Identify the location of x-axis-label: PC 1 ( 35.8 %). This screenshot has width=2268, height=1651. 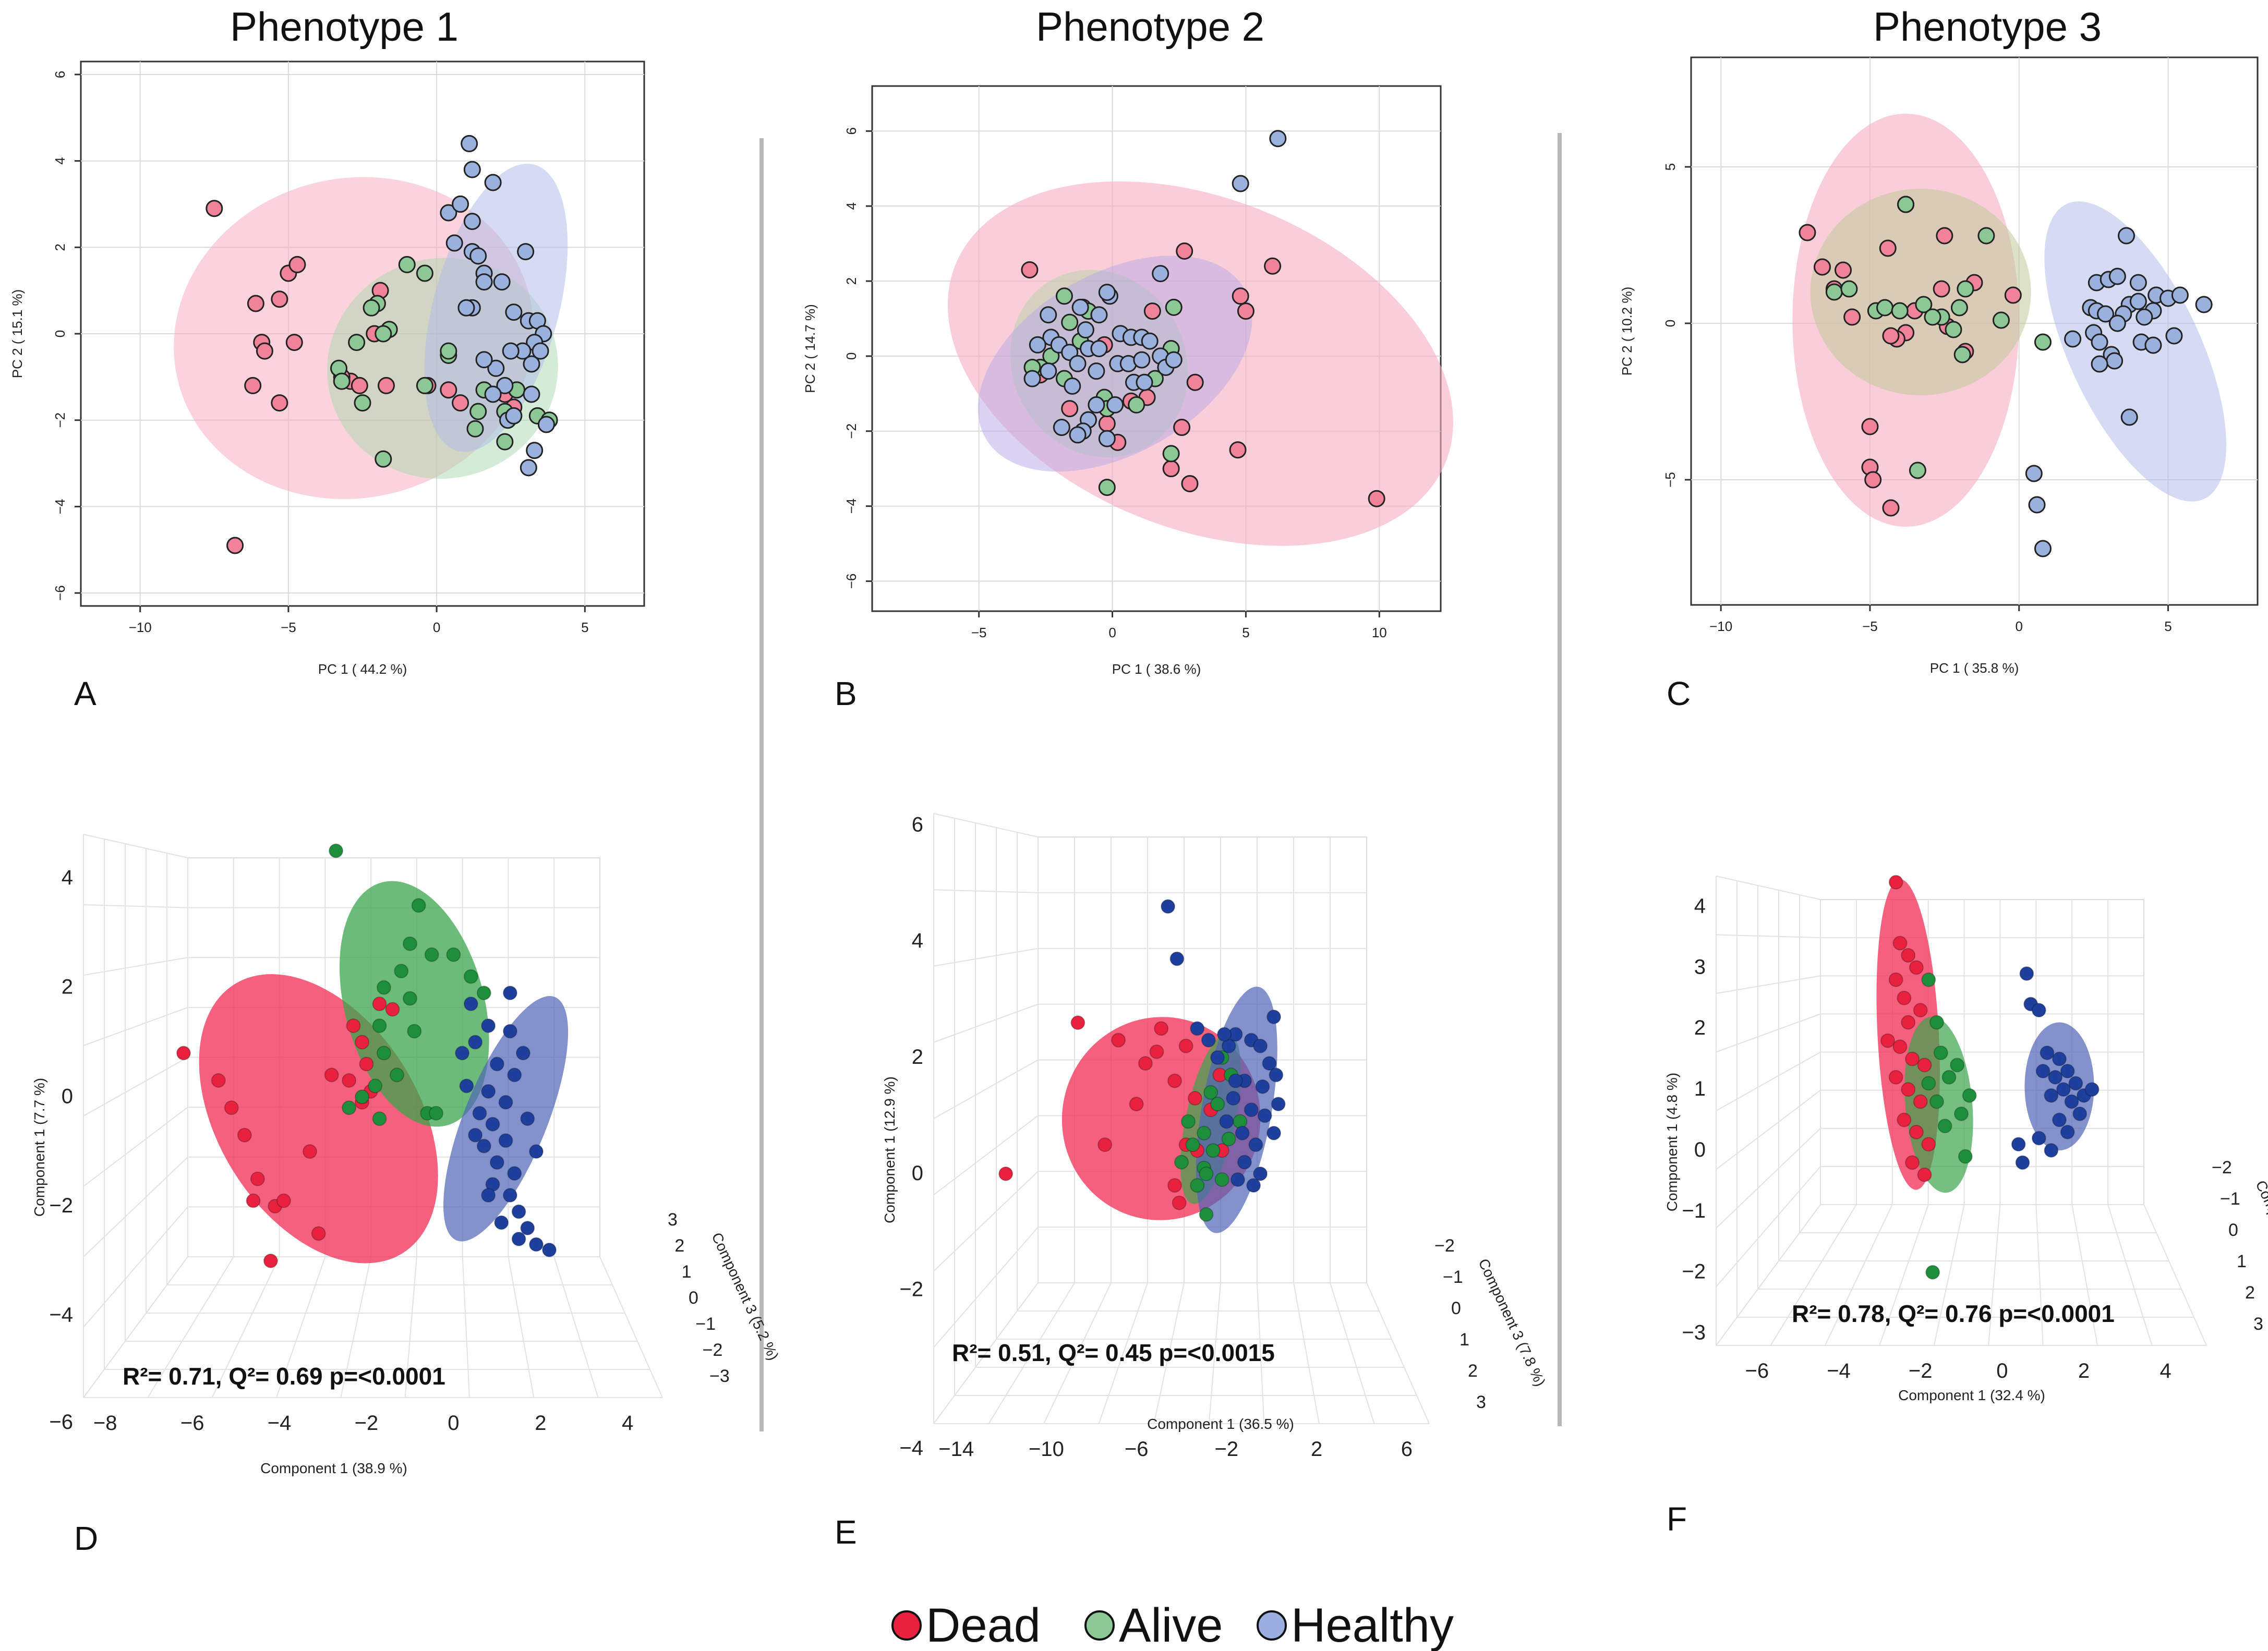
(1974, 668).